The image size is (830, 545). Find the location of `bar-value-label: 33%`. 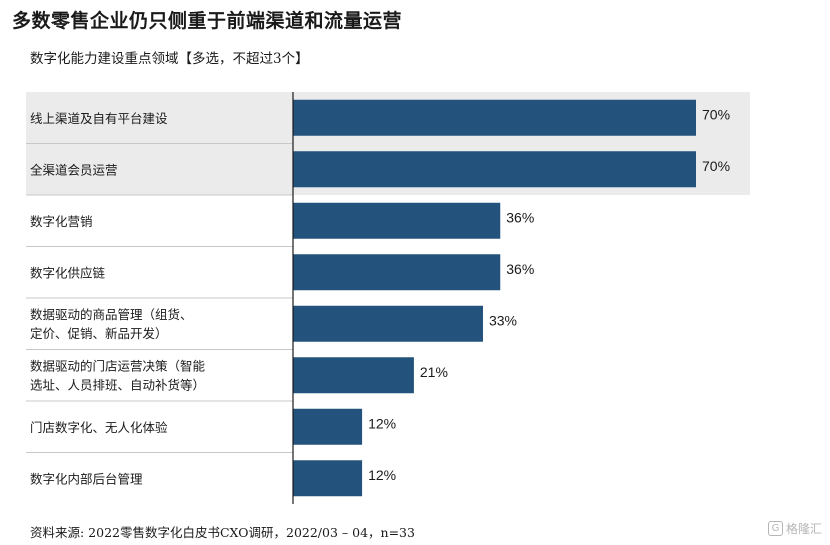

bar-value-label: 33% is located at coordinates (503, 320).